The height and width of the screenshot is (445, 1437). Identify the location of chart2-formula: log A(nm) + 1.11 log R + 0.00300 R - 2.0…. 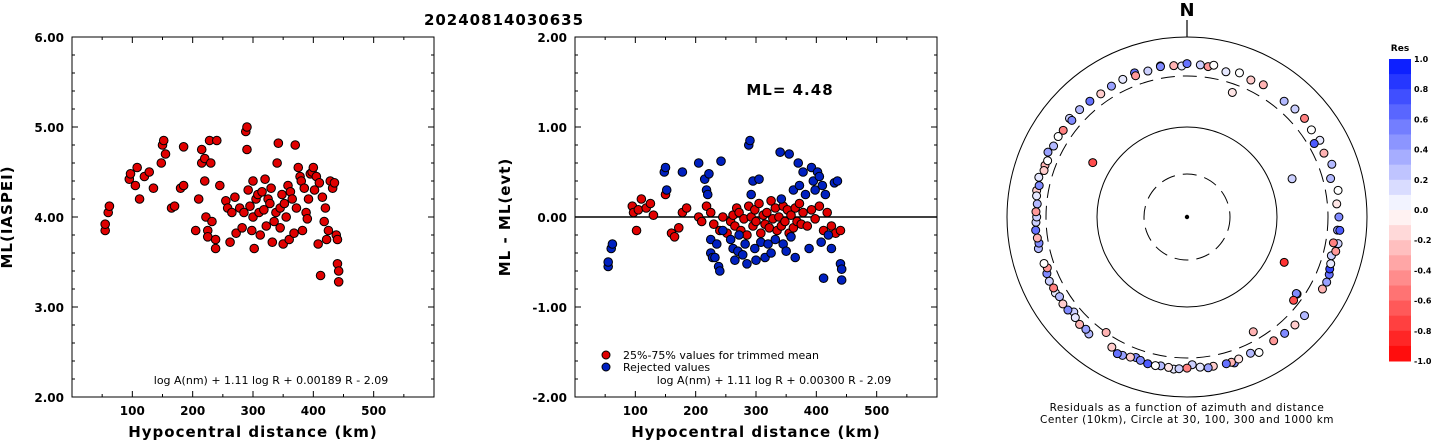
(774, 380).